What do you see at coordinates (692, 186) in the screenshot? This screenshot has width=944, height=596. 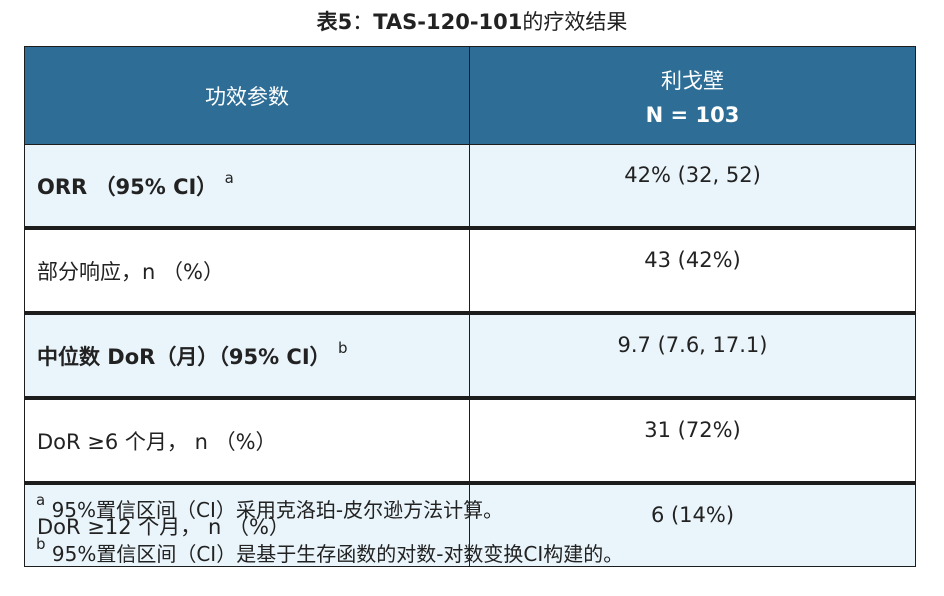 I see `row-value: 42% (32, 52)` at bounding box center [692, 186].